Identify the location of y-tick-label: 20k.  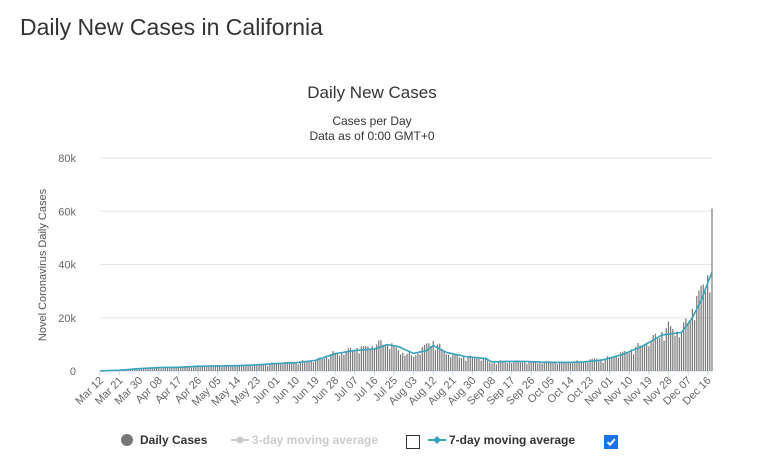
(67, 319).